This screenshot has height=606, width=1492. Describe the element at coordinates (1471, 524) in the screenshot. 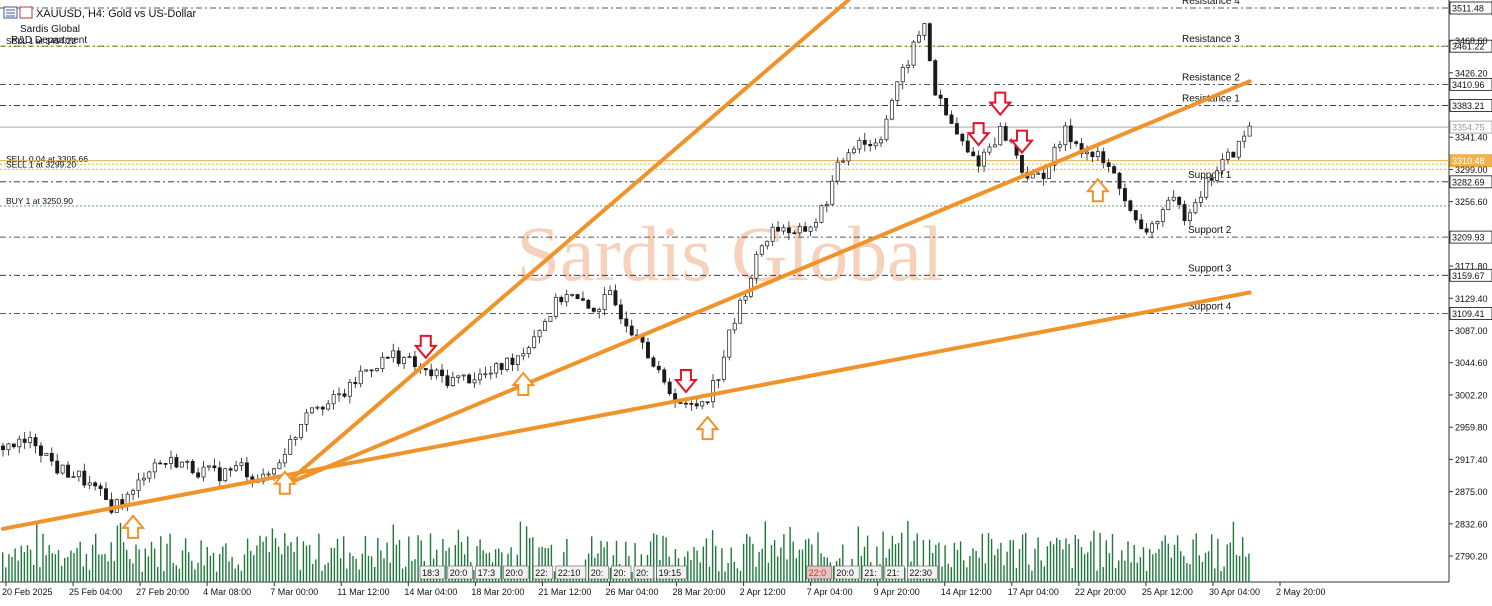

I see `y-tick-label: 2832.60` at that location.